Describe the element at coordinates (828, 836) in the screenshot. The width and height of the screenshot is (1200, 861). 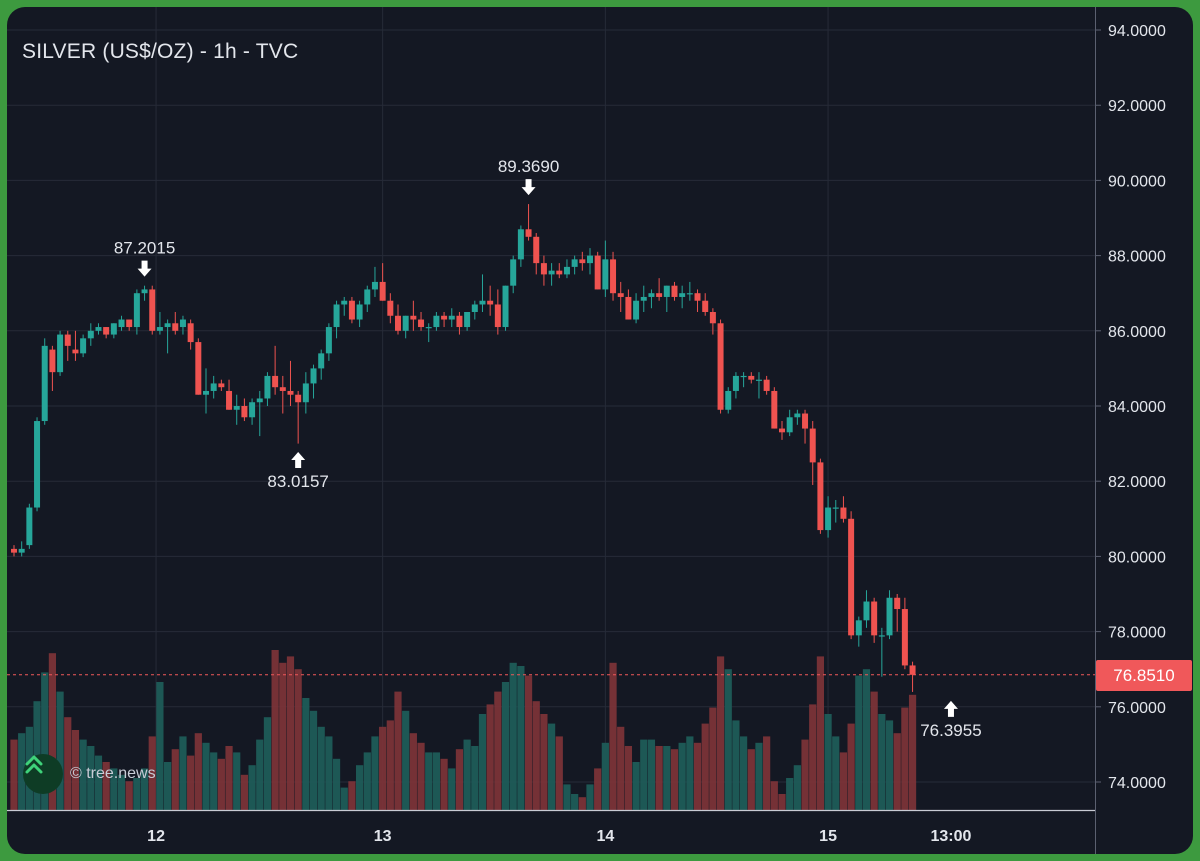
I see `x-tick-label: 15` at that location.